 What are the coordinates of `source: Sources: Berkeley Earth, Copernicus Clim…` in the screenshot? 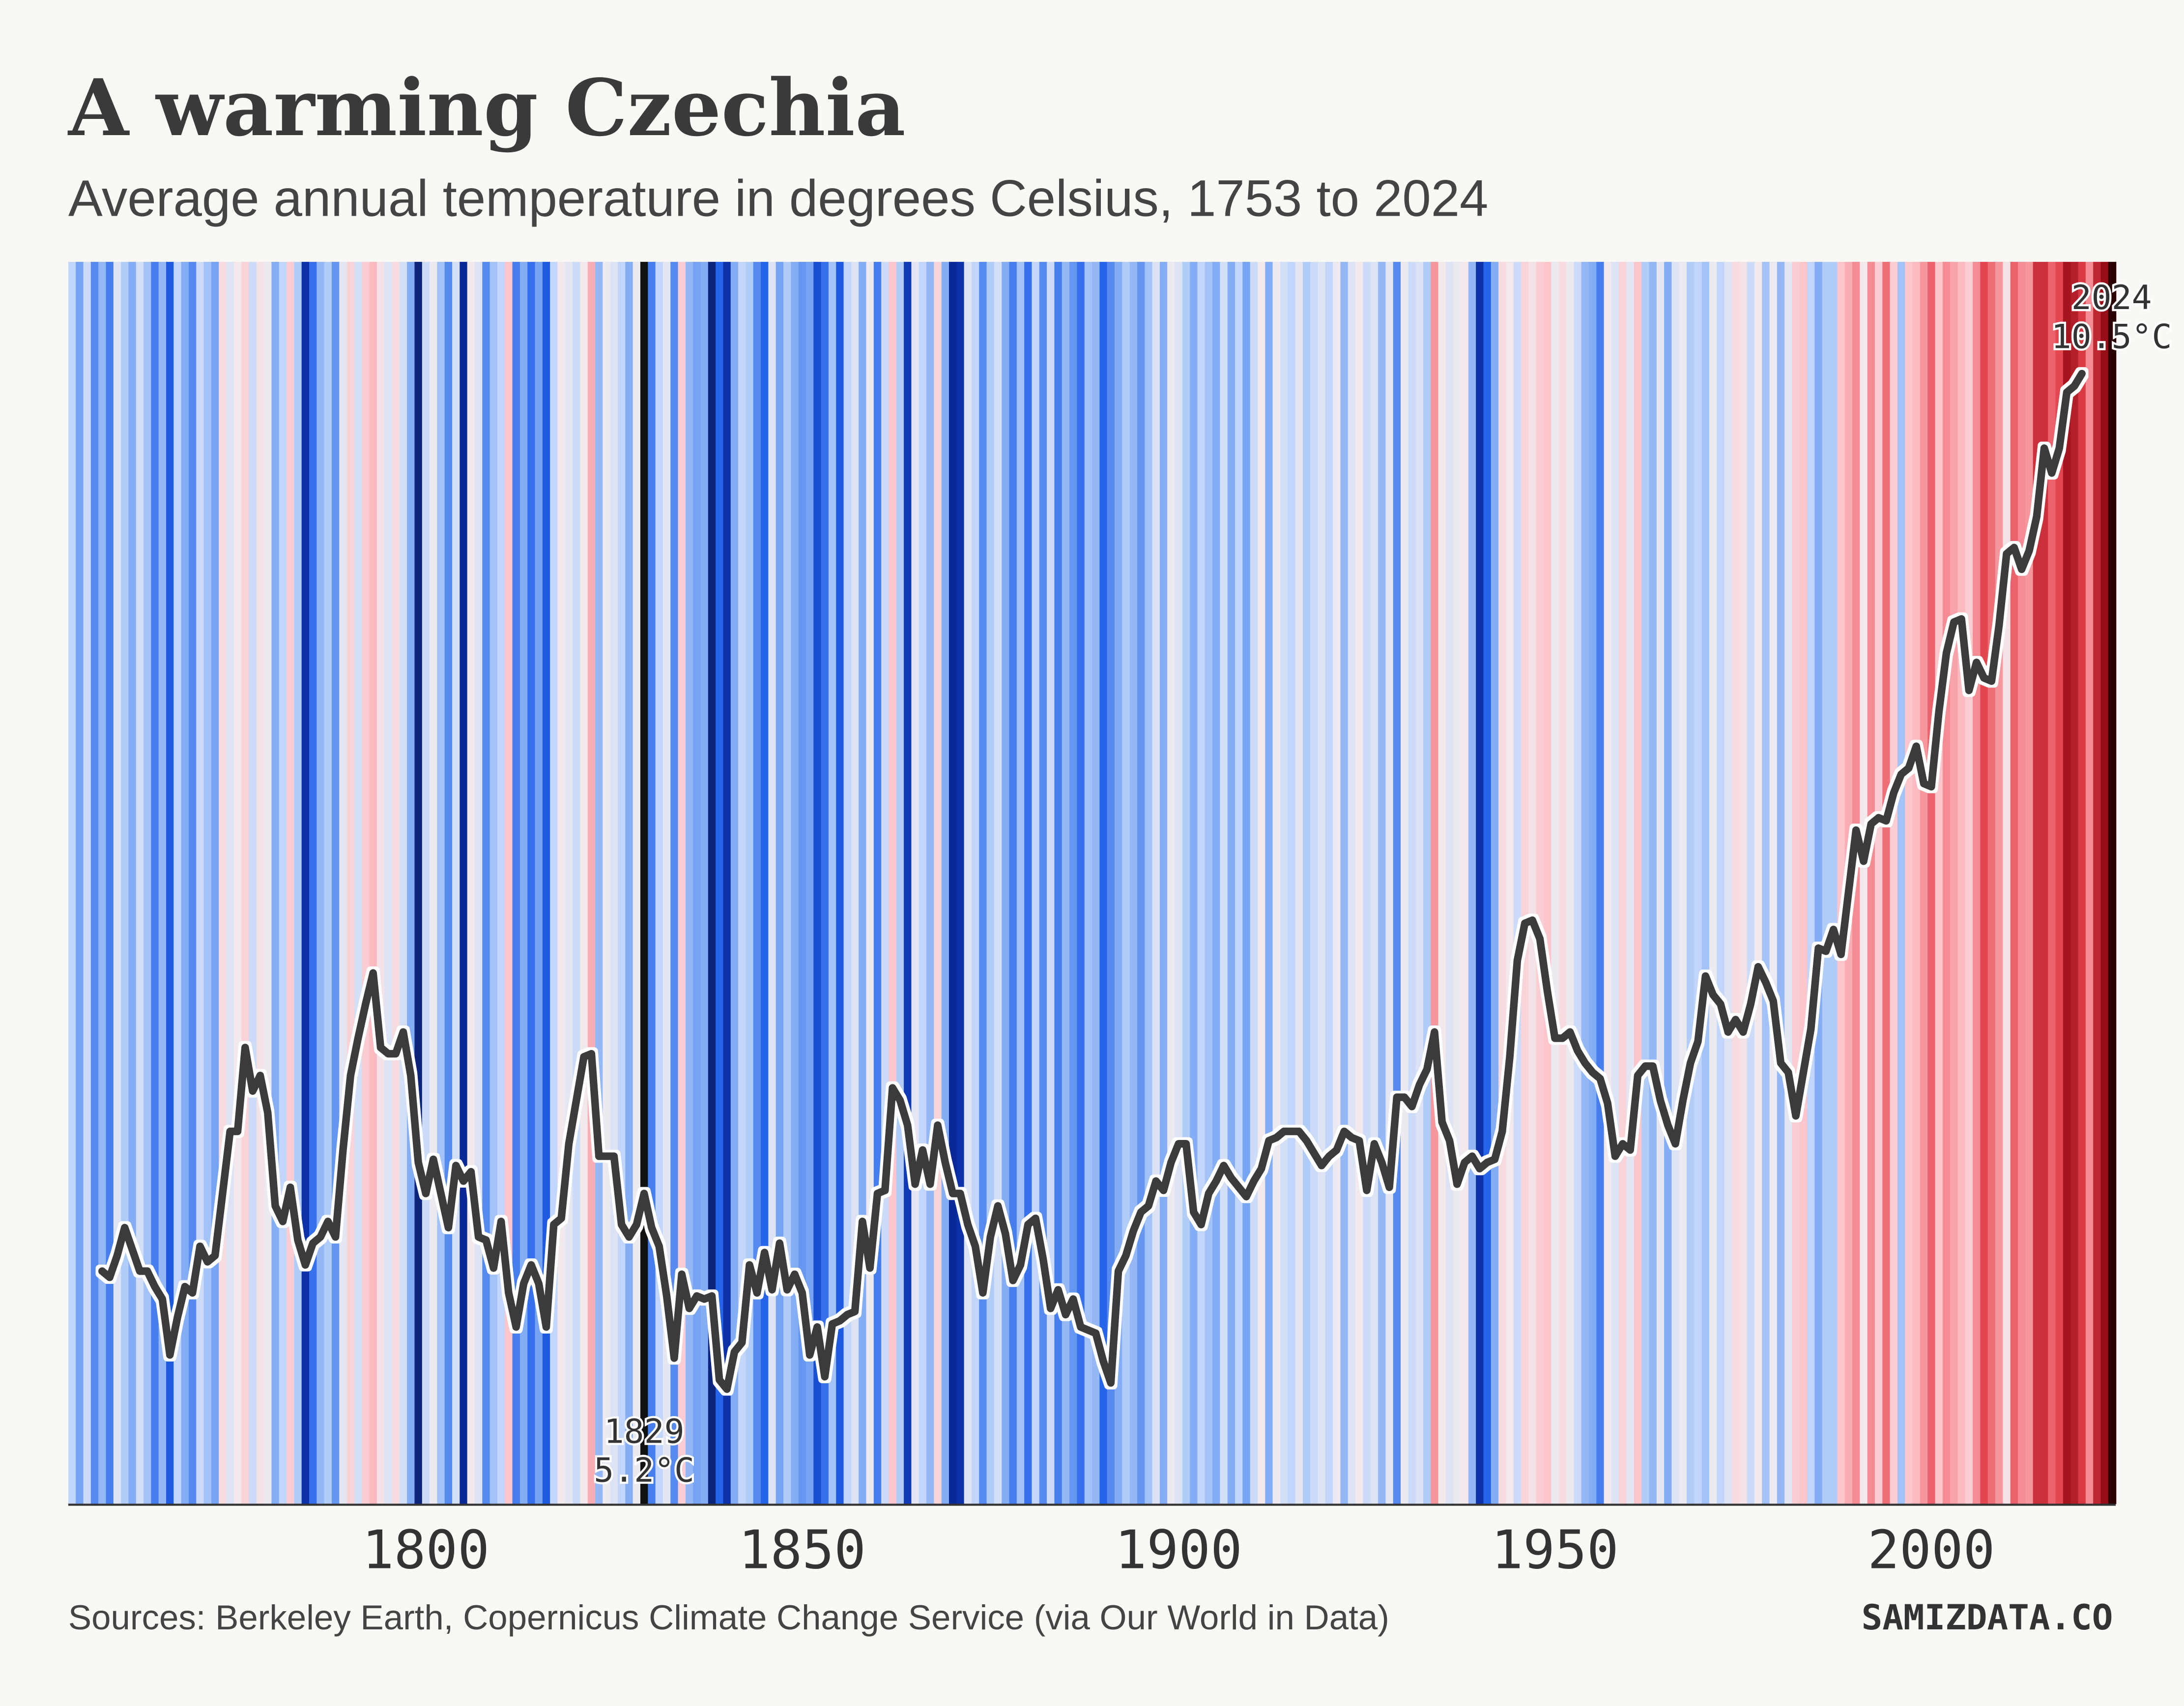 It's located at (728, 1618).